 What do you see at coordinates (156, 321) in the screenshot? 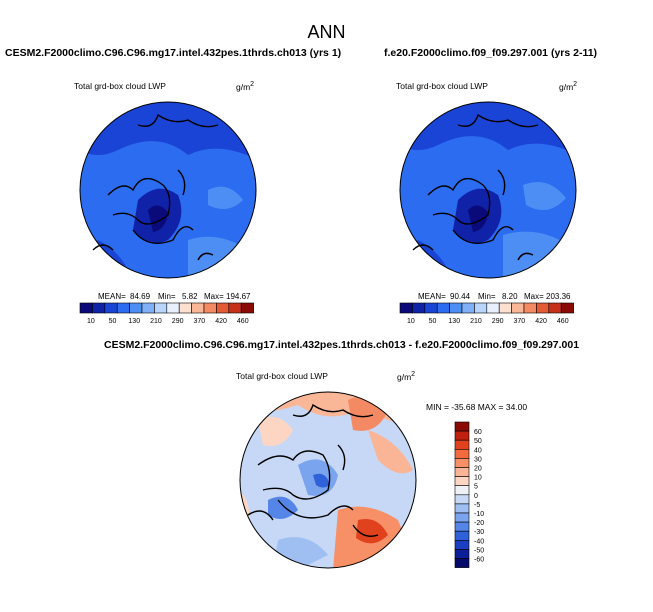
I see `left-colorbar-label: 210` at bounding box center [156, 321].